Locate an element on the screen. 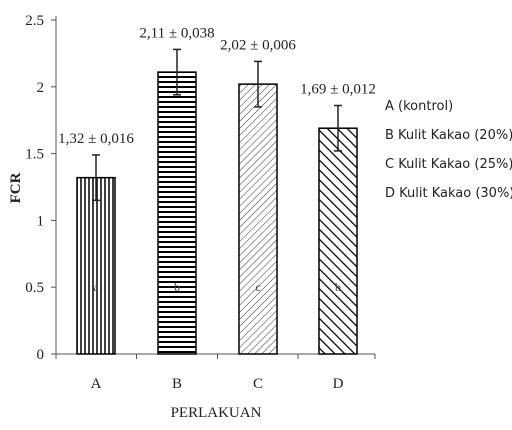  data-label: 2,11 ± 0,038 is located at coordinates (176, 33).